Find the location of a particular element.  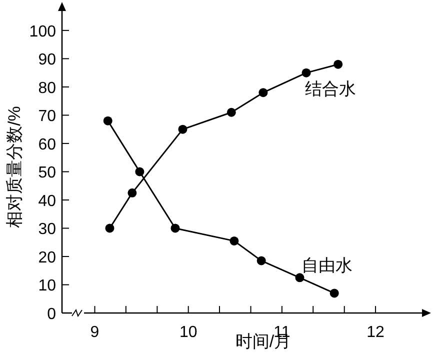

y-tick-label: 70 is located at coordinates (47, 117).